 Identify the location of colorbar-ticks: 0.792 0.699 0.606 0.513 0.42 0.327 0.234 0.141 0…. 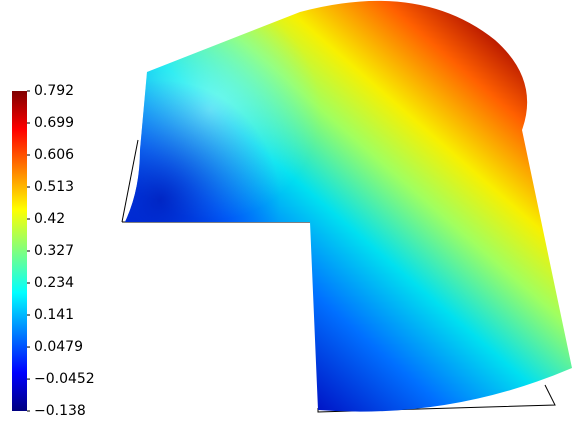
(61, 251).